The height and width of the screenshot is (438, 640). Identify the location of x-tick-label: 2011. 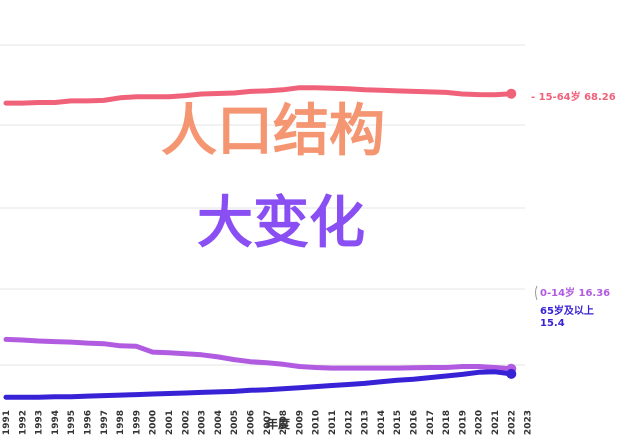
(333, 422).